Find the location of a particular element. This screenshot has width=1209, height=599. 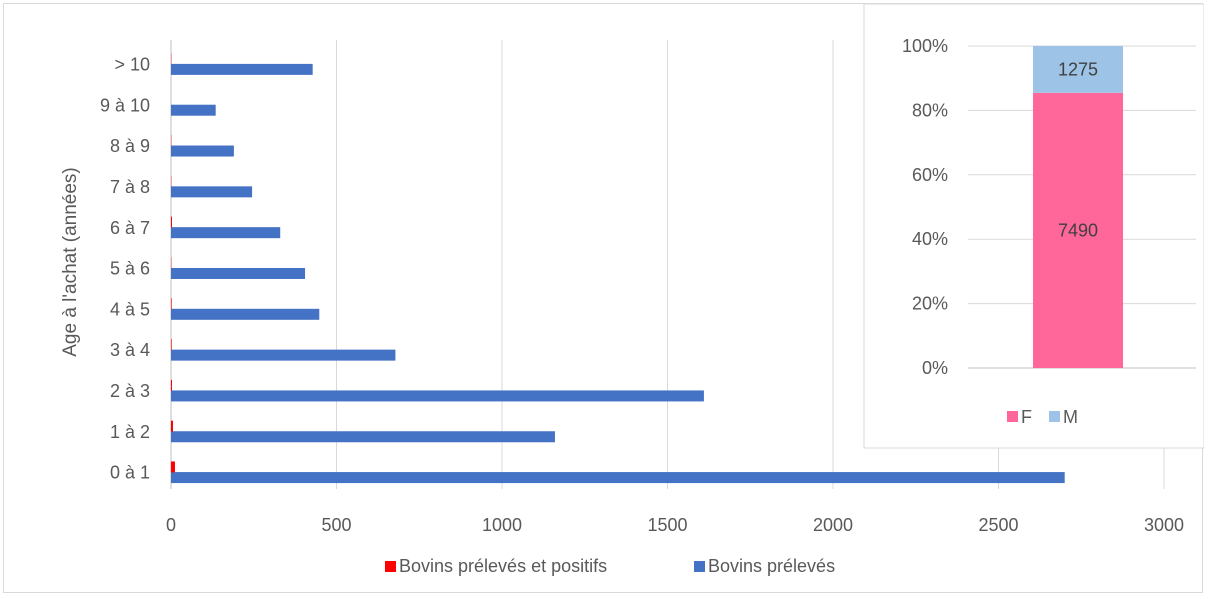

inset-y-tick-label: 100% is located at coordinates (925, 46).